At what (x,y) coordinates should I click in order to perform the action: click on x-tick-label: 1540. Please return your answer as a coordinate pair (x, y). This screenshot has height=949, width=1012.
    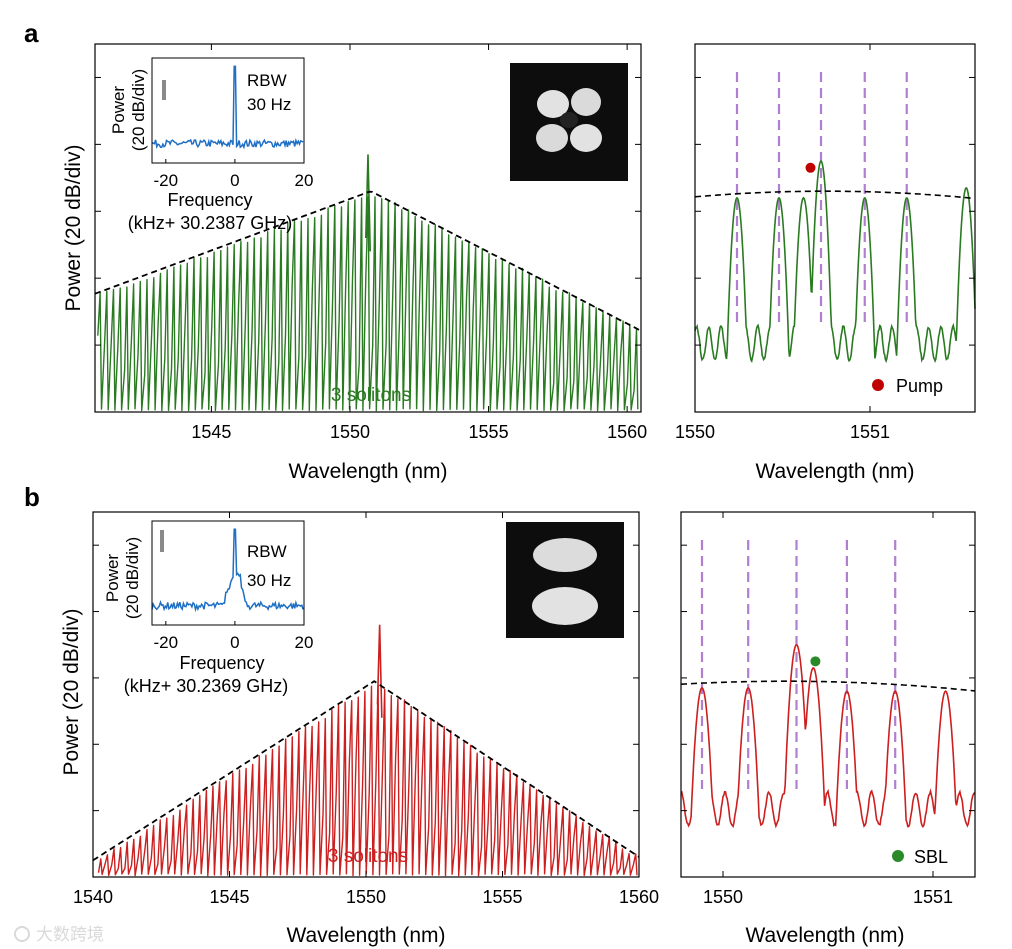
    Looking at the image, I should click on (93, 897).